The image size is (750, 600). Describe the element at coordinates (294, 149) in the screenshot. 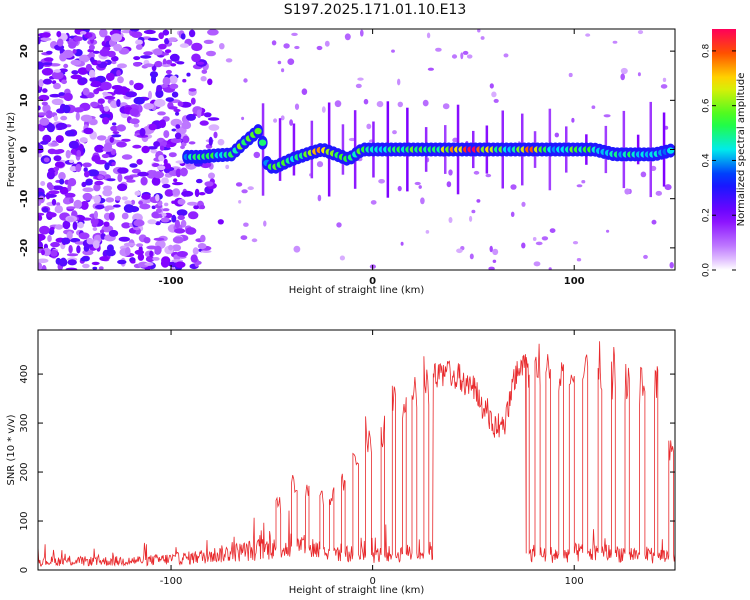

I see `streak-cell` at that location.